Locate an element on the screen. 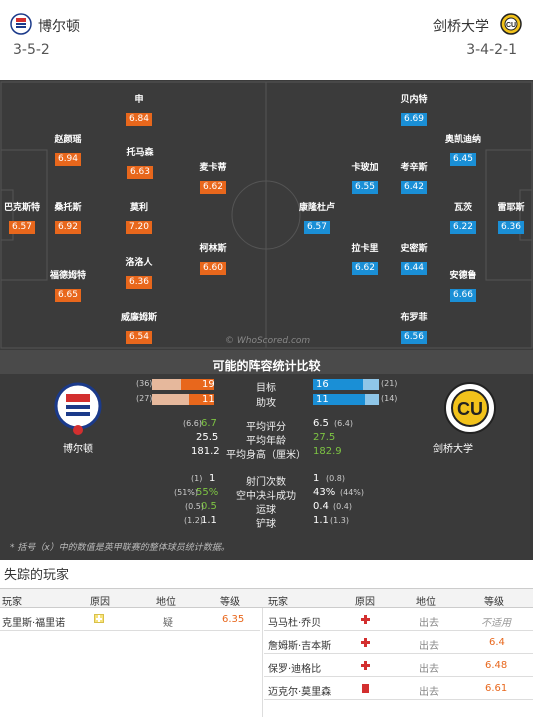 Image resolution: width=533 pixels, height=717 pixels. missing-status: 出去 is located at coordinates (429, 669).